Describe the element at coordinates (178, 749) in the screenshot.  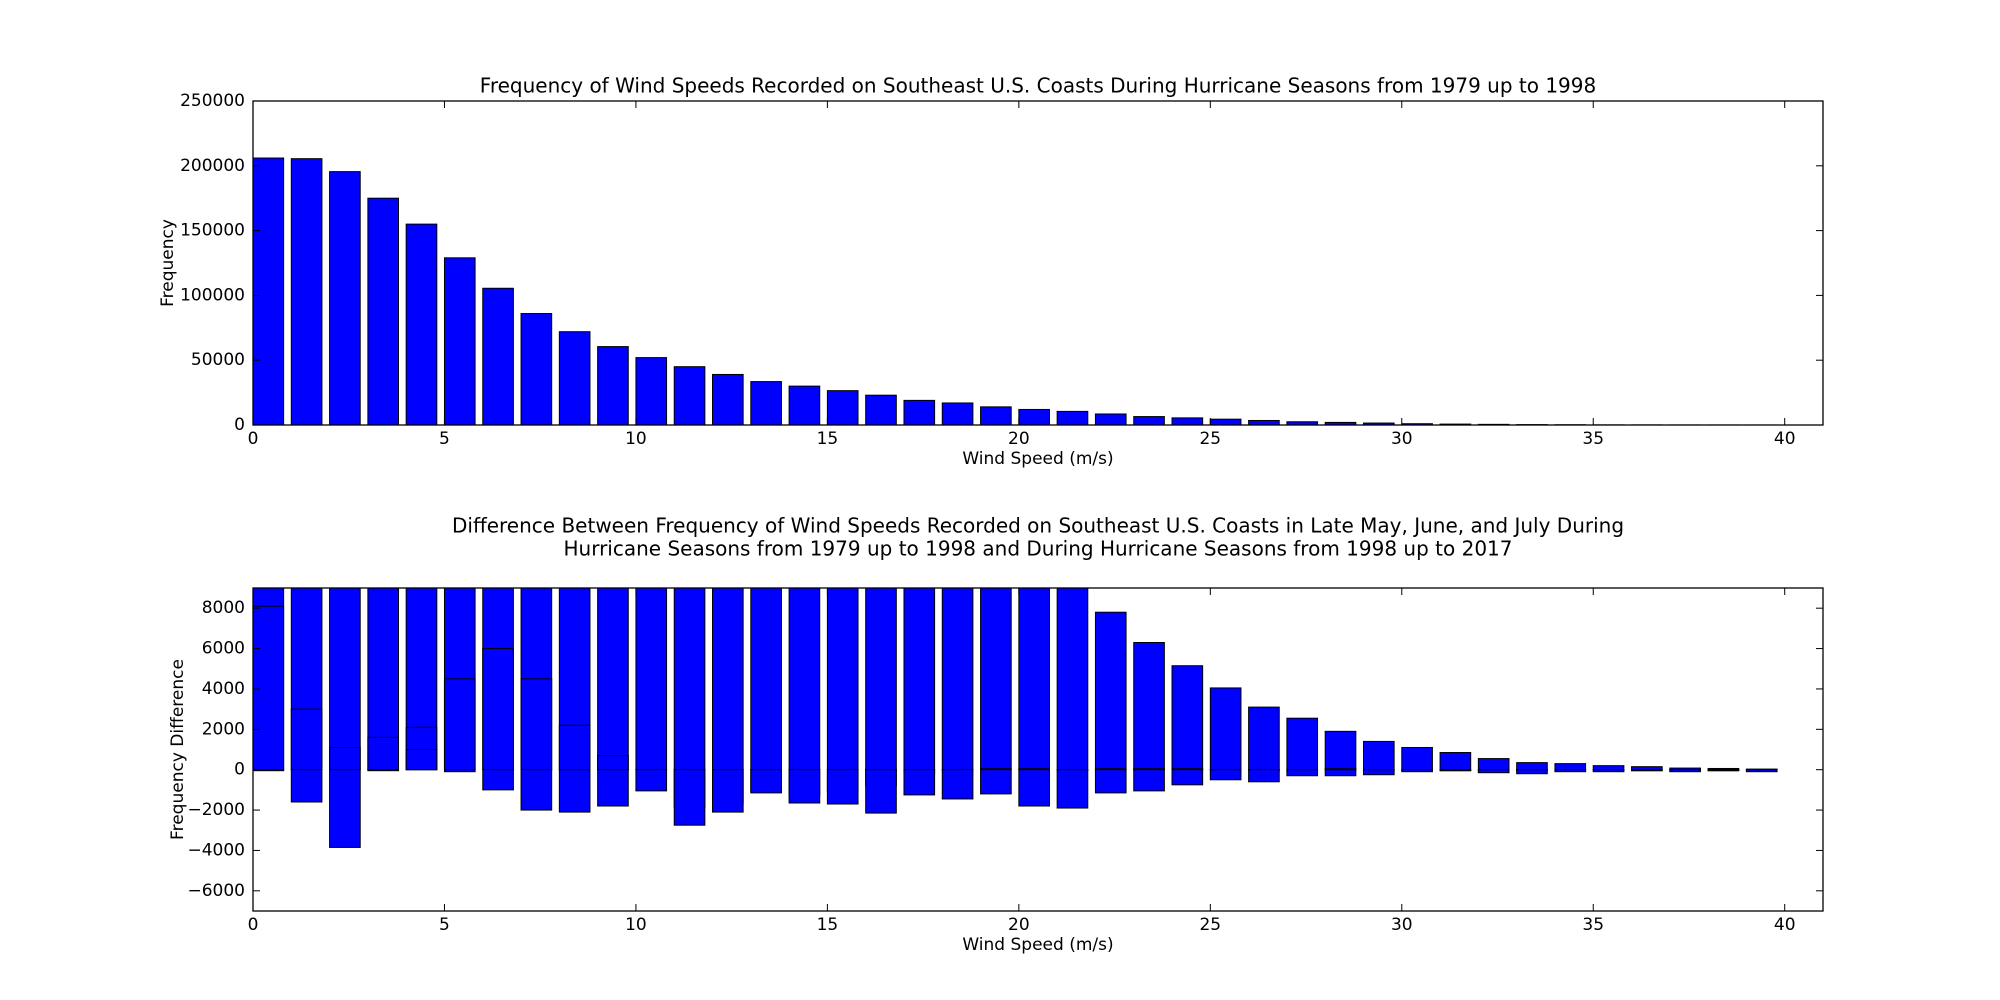
I see `y-axis-label: Frequency Difference` at that location.